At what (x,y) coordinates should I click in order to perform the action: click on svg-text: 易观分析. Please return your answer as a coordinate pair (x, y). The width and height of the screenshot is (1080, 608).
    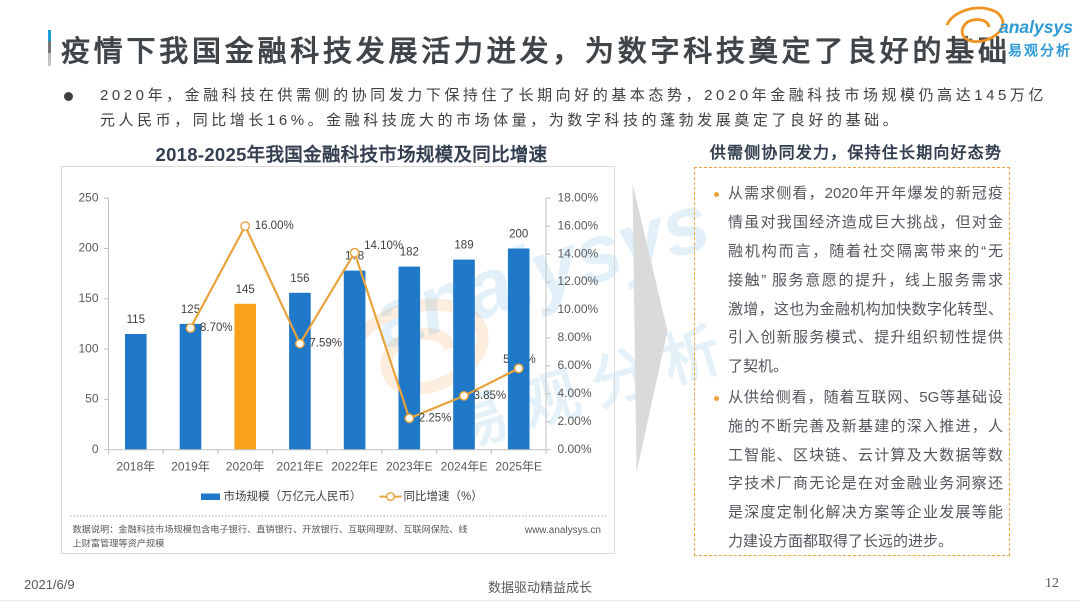
    Looking at the image, I should click on (1040, 51).